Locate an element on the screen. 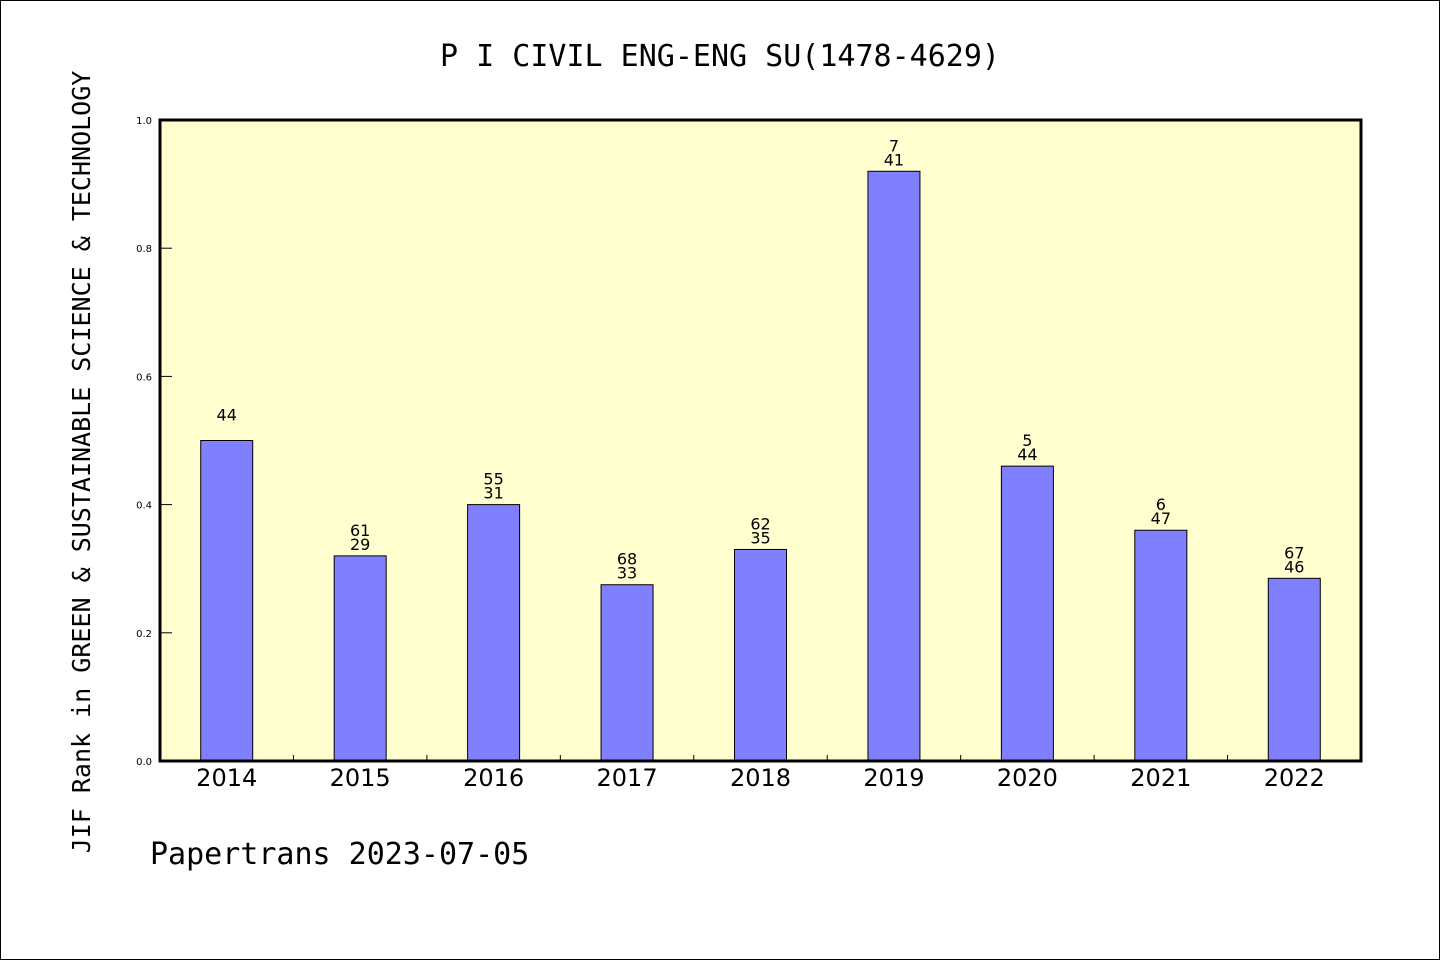 Image resolution: width=1440 pixels, height=960 pixels. y-tick-label: 0.4 is located at coordinates (144, 506).